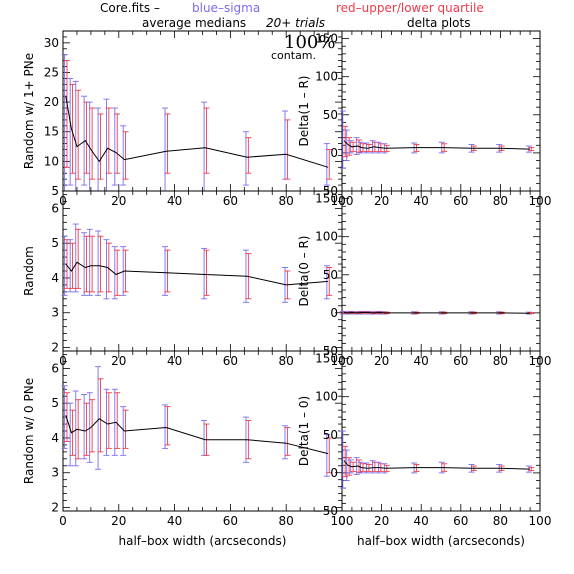 This screenshot has width=574, height=574. I want to click on right-top-ytick-label: 50, so click(330, 115).